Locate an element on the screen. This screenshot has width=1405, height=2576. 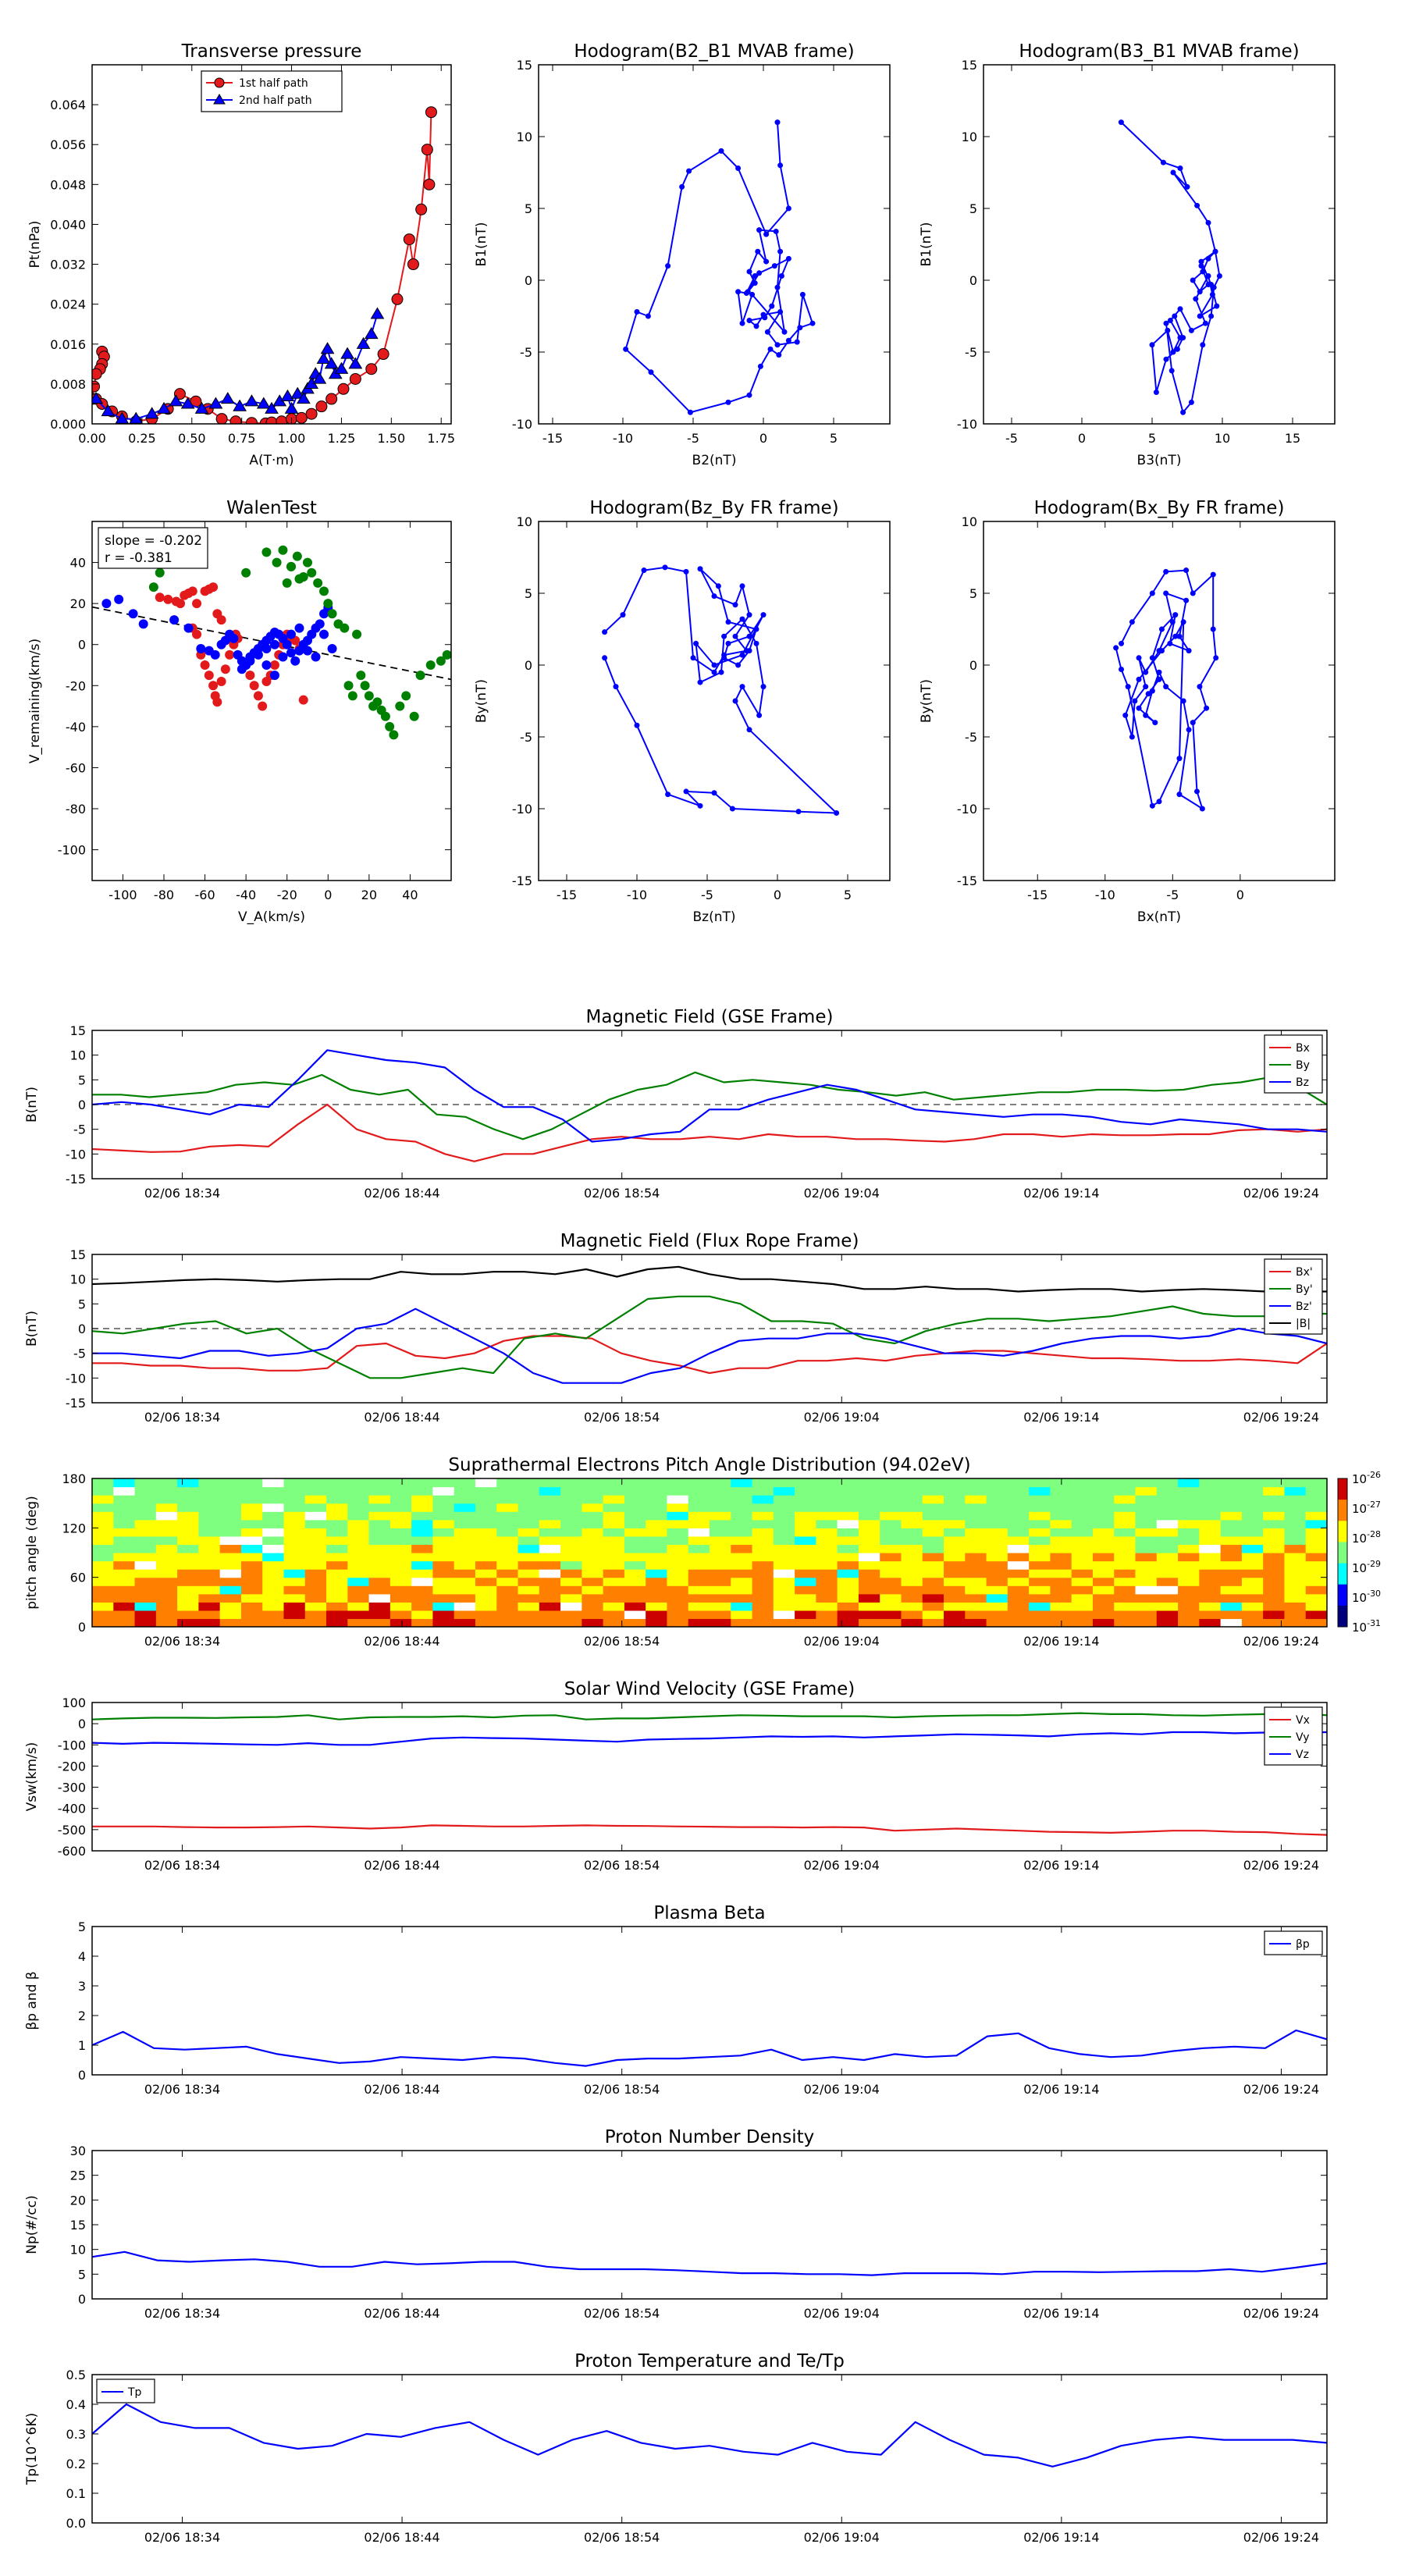
solar-wind-velocity-xtick-label: 02/06 19:24 is located at coordinates (1281, 1865).